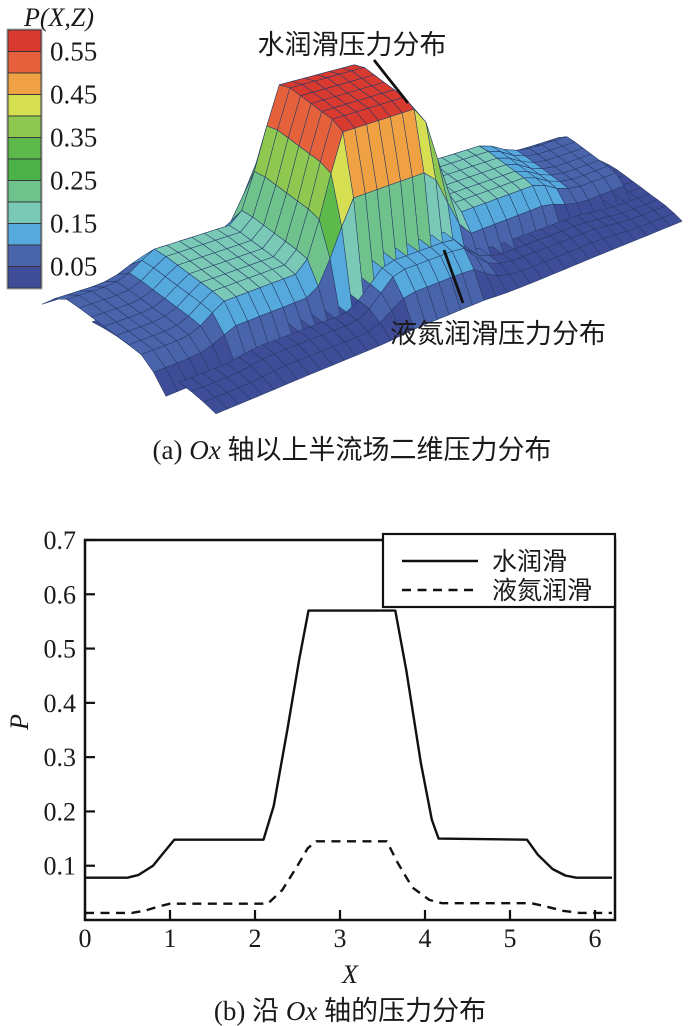 This screenshot has height=1026, width=700. I want to click on x-axis-title: X, so click(350, 974).